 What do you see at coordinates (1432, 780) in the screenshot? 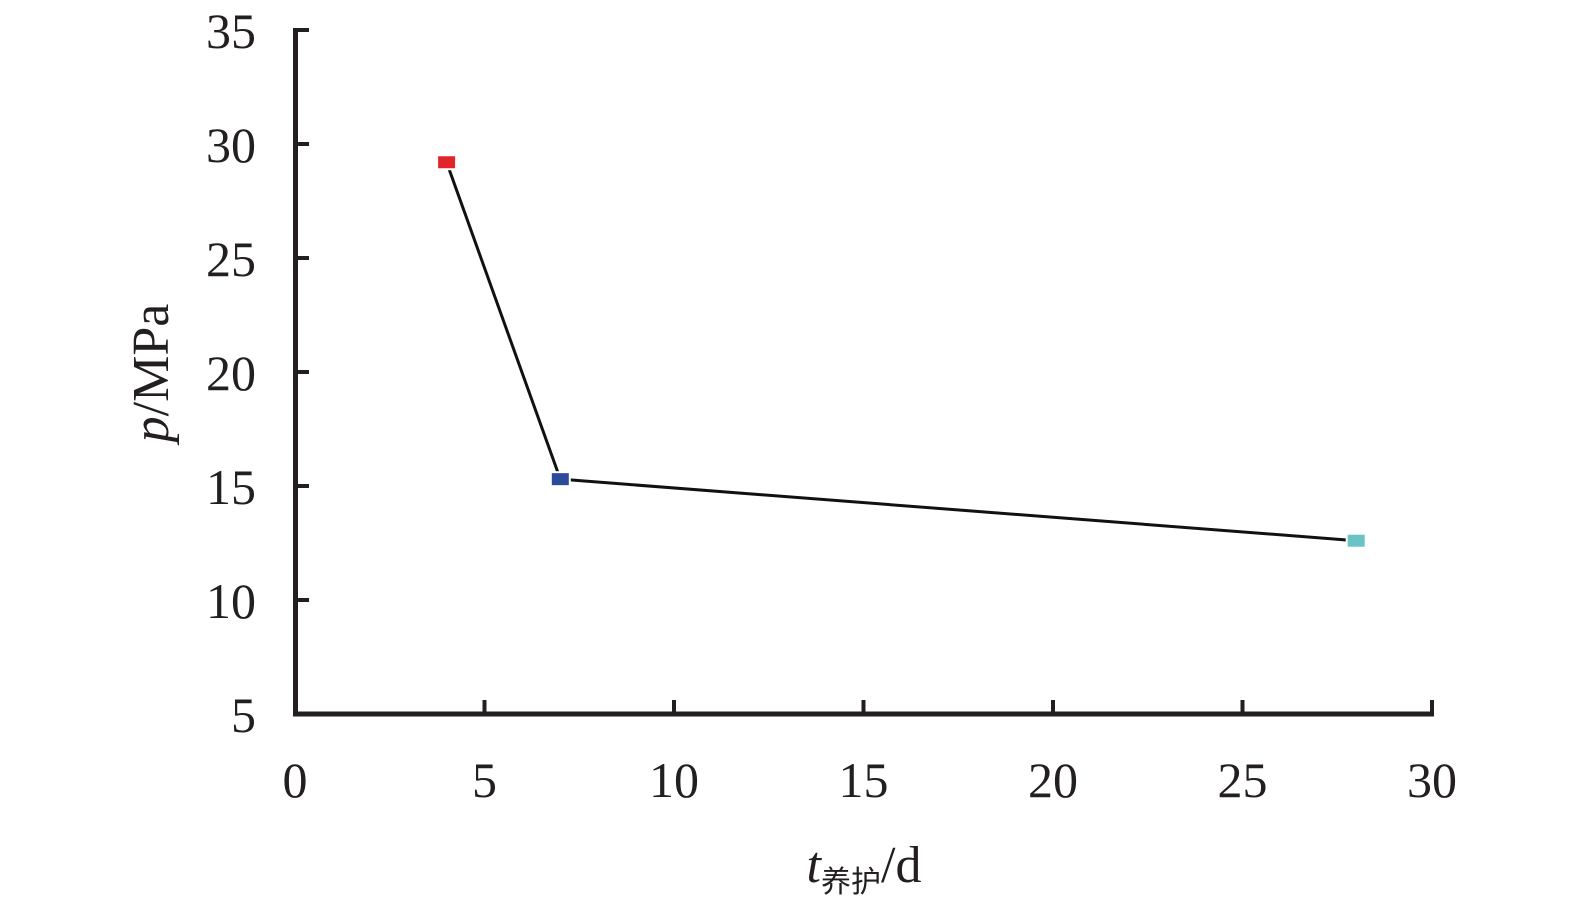
I see `x-tick-label: 30` at bounding box center [1432, 780].